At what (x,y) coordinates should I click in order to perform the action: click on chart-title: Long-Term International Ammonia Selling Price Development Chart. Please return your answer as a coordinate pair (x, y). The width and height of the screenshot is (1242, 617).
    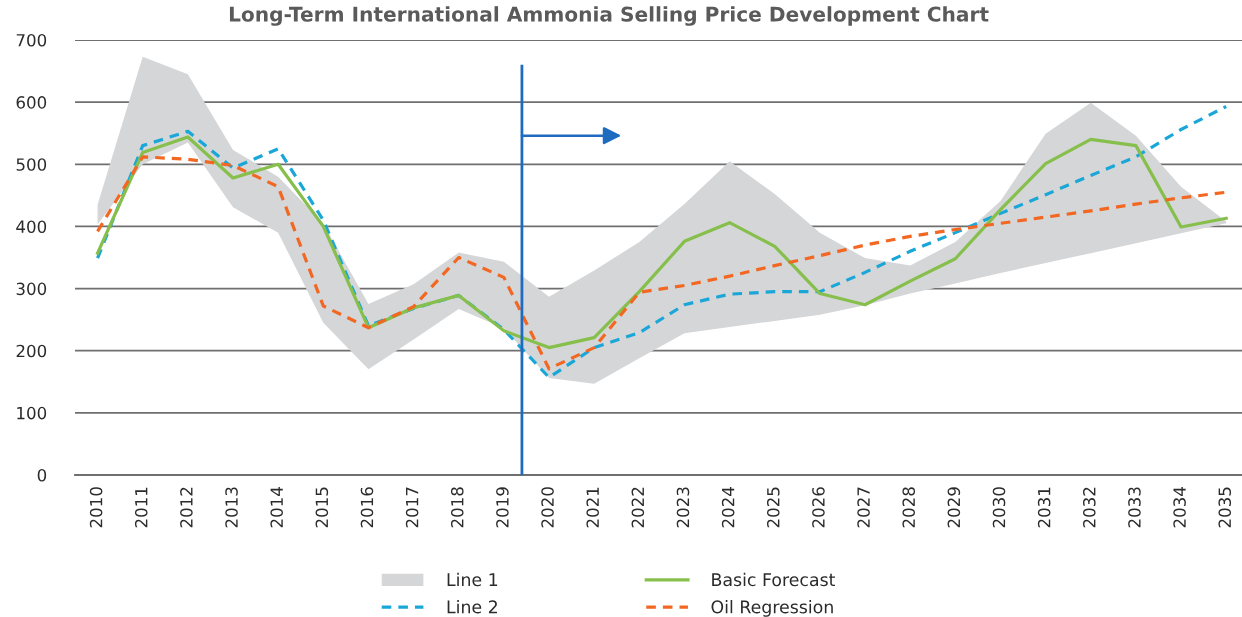
    Looking at the image, I should click on (609, 16).